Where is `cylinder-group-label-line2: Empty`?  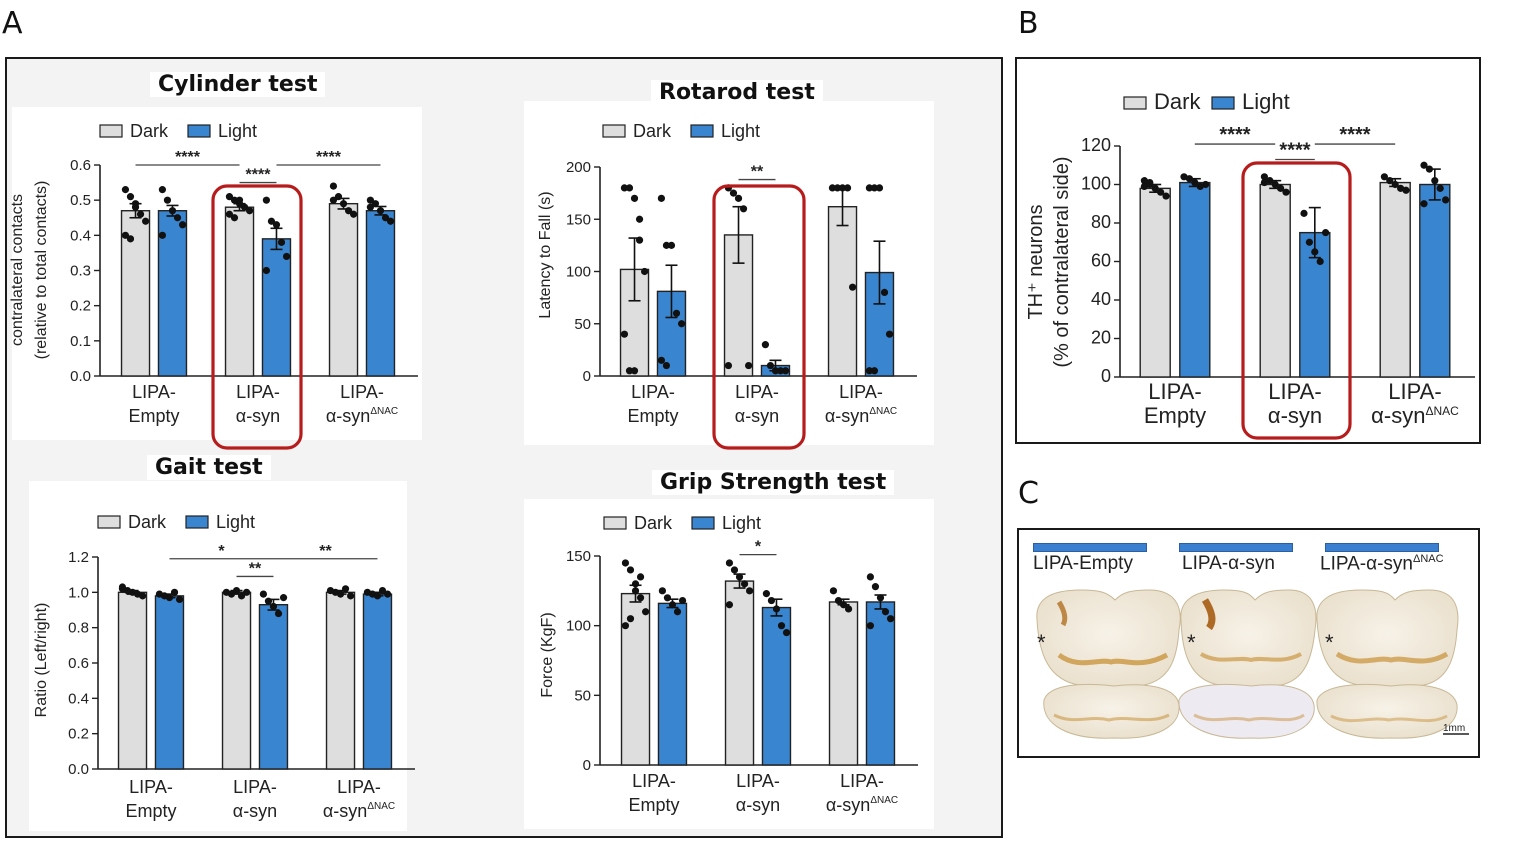
cylinder-group-label-line2: Empty is located at coordinates (153, 416).